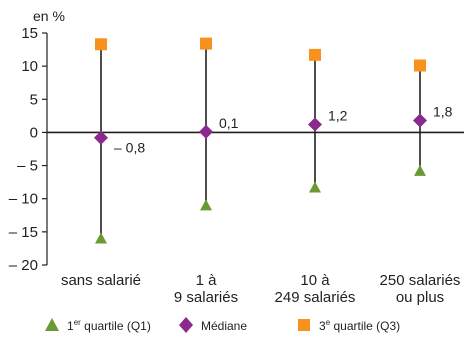  Describe the element at coordinates (207, 280) in the screenshot. I see `category-label: 1 à` at that location.